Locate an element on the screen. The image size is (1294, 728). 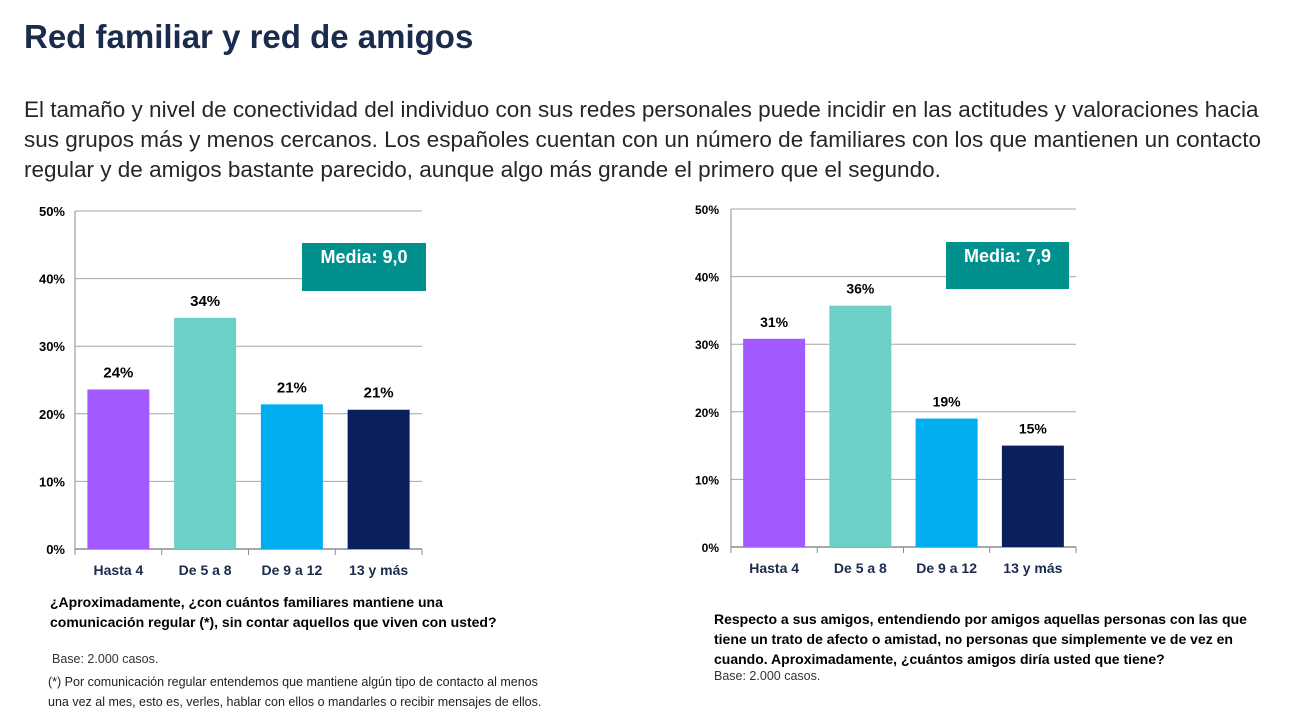
media-badge-family: Media: 9,0 is located at coordinates (364, 267).